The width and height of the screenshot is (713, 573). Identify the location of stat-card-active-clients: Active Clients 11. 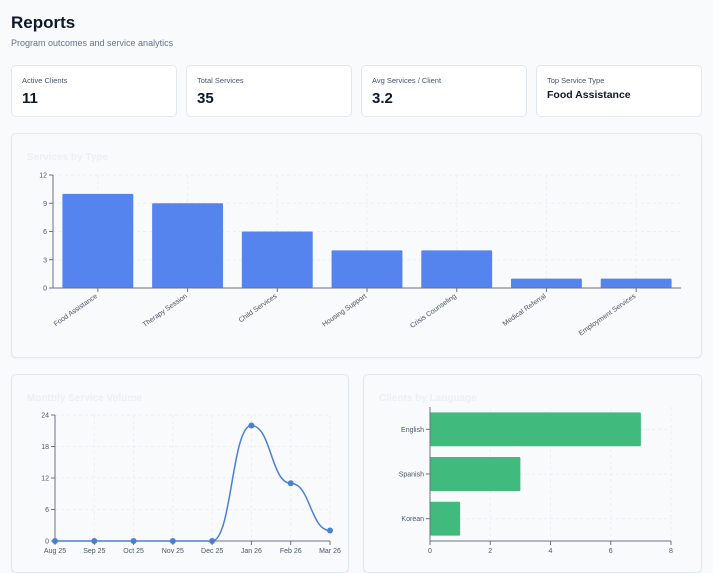
(94, 91).